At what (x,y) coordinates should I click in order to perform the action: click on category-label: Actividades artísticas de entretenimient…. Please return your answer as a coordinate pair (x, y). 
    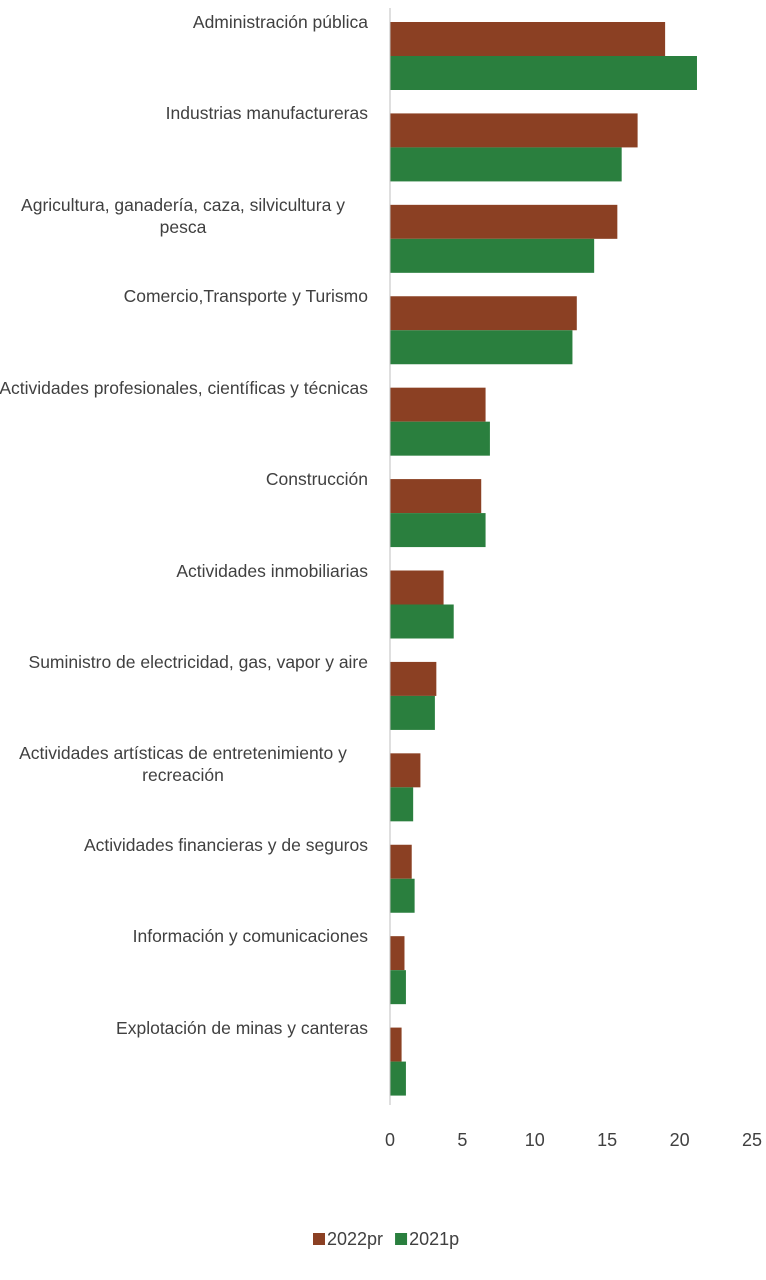
    Looking at the image, I should click on (184, 764).